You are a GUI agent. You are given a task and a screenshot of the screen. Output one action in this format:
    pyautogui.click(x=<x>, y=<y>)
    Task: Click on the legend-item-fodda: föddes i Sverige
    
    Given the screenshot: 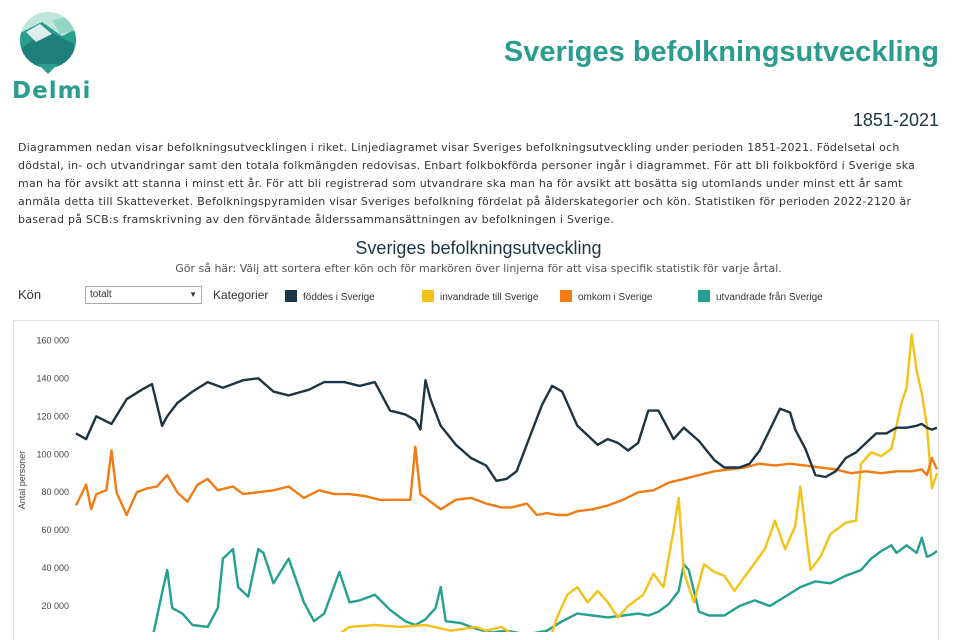 What is the action you would take?
    pyautogui.click(x=330, y=297)
    